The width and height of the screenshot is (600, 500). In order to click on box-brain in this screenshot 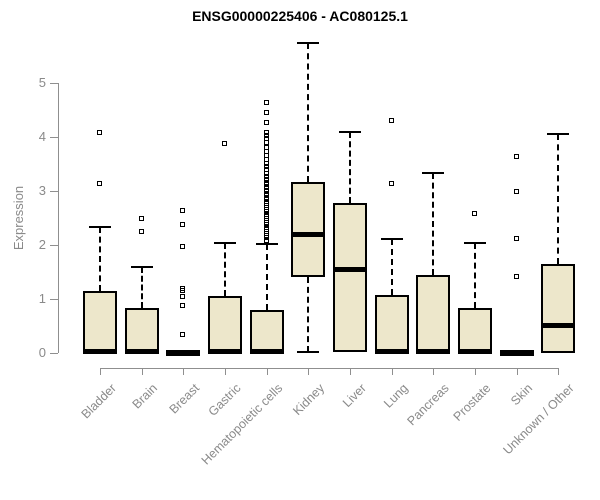, I will do `click(141, 330)`.